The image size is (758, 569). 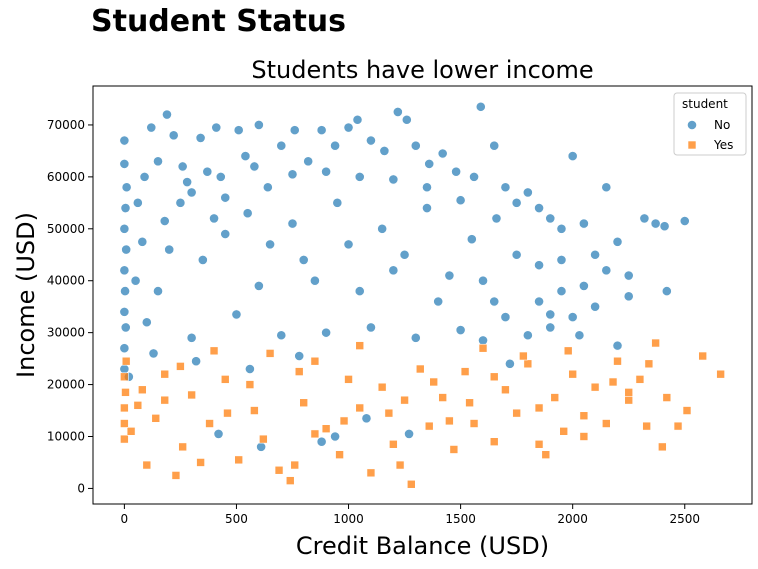 What do you see at coordinates (710, 124) in the screenshot?
I see `legend: student No Yes` at bounding box center [710, 124].